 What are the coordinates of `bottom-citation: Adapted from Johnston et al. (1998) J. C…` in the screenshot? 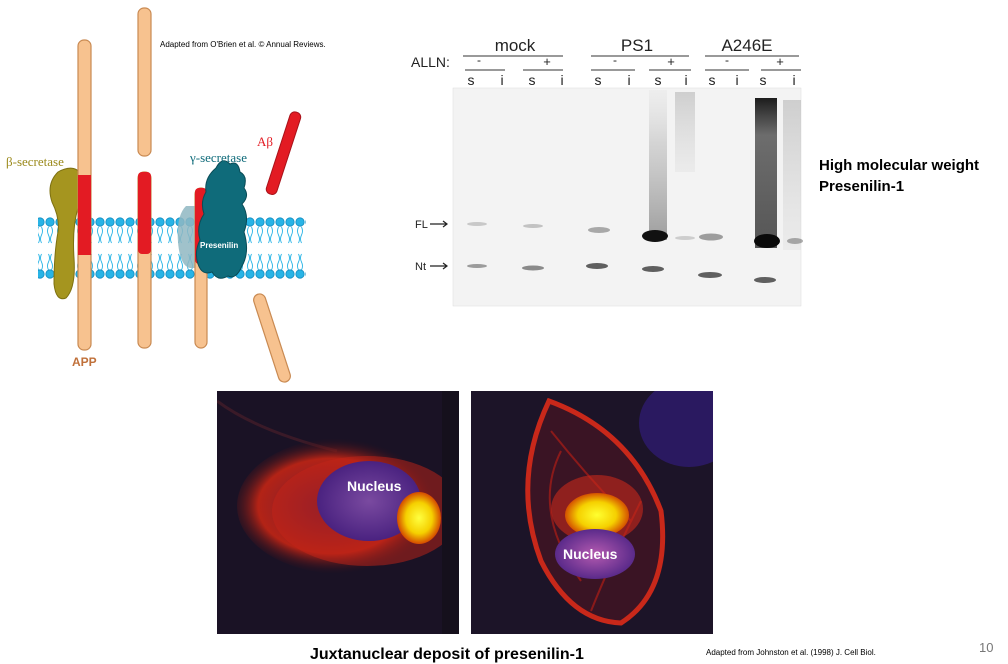 It's located at (791, 652).